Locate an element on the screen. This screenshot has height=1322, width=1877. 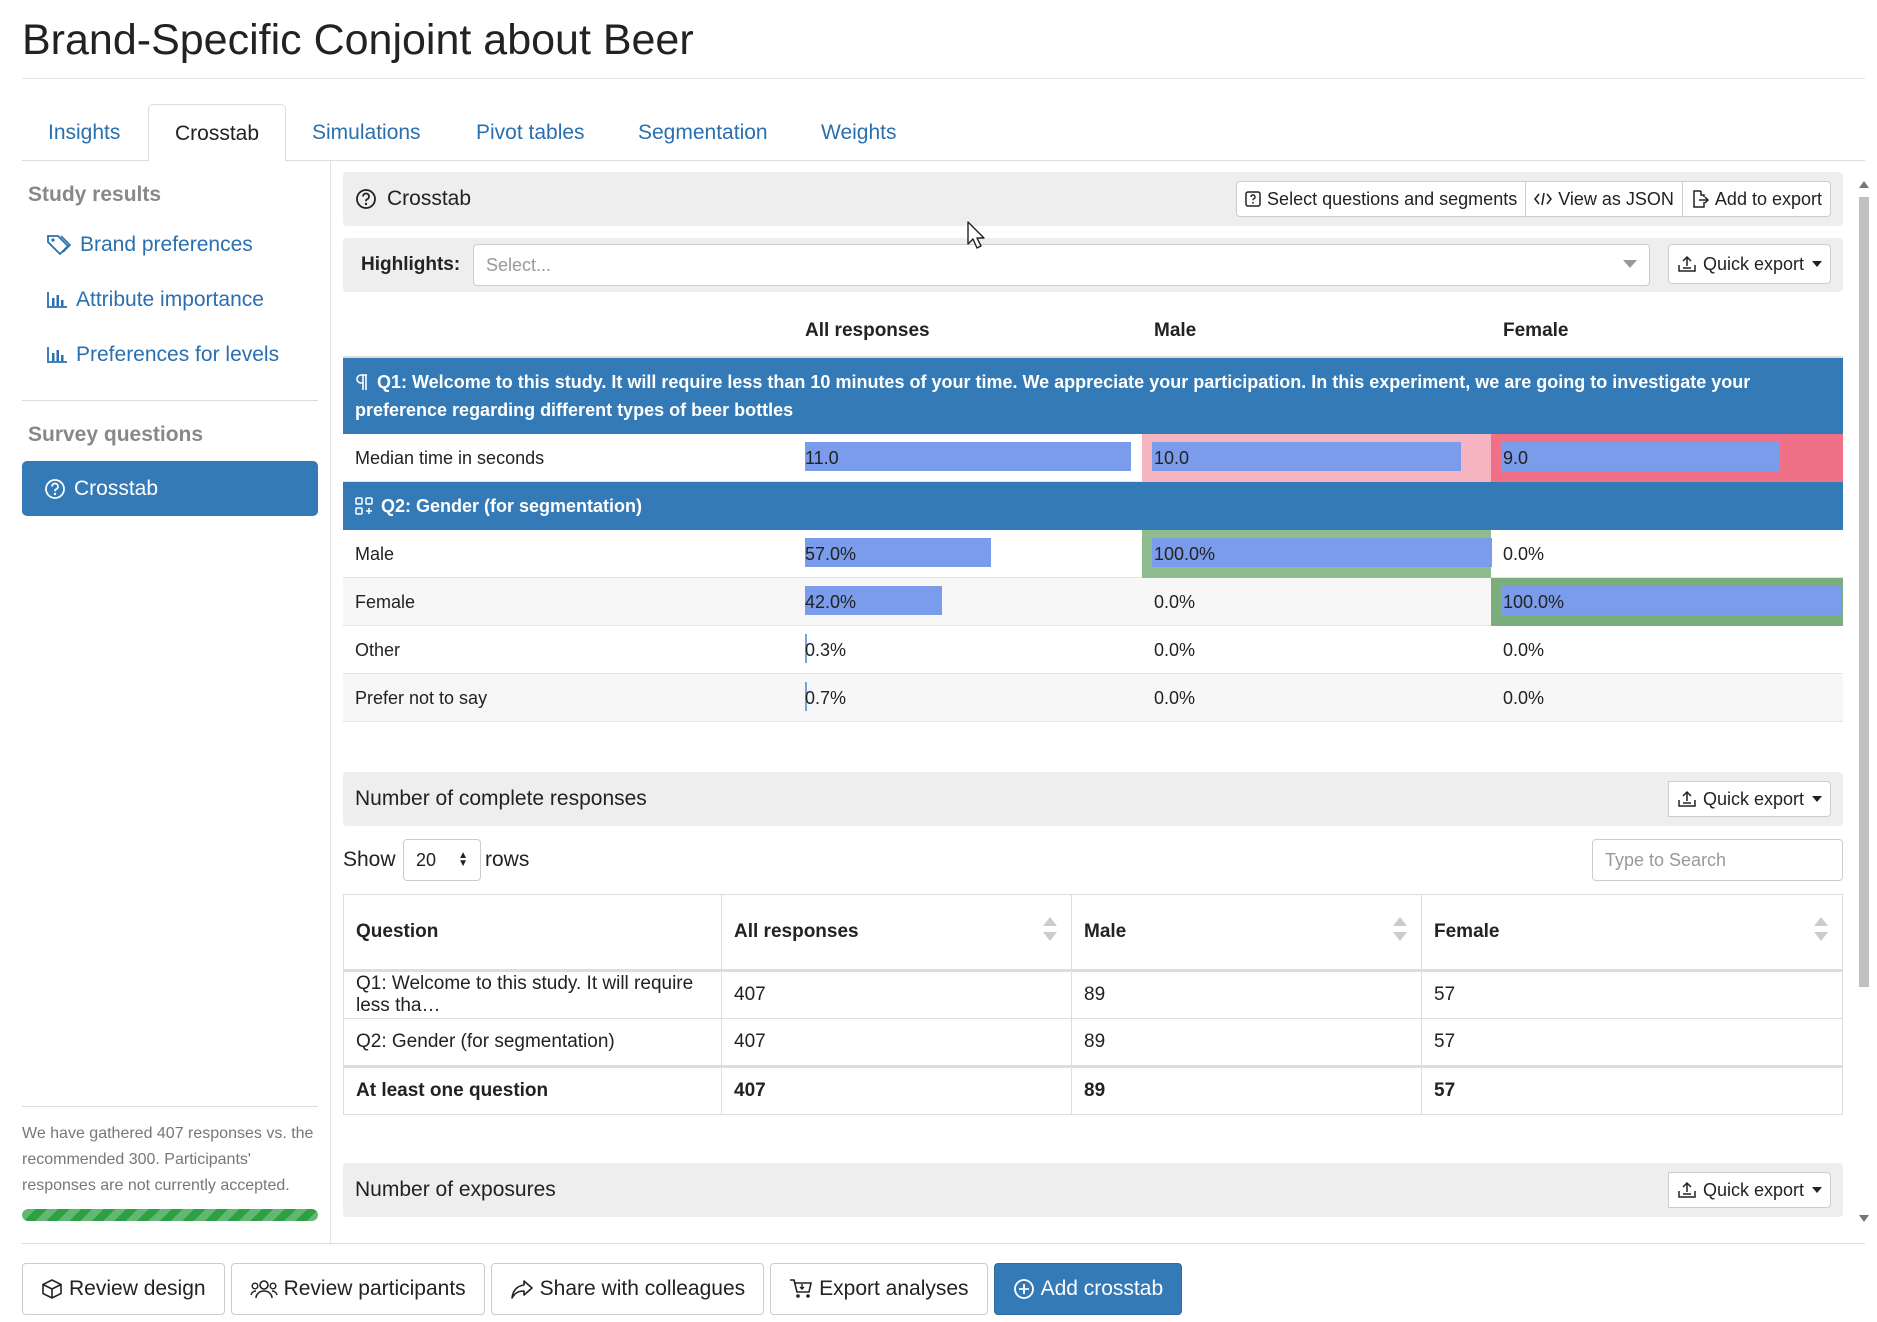
scroll-up-icon is located at coordinates (1864, 184).